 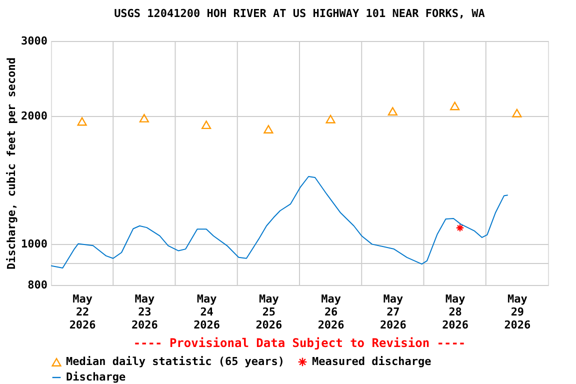 I want to click on y-axis-title: Discharge, cubic feet per second, so click(x=11, y=164).